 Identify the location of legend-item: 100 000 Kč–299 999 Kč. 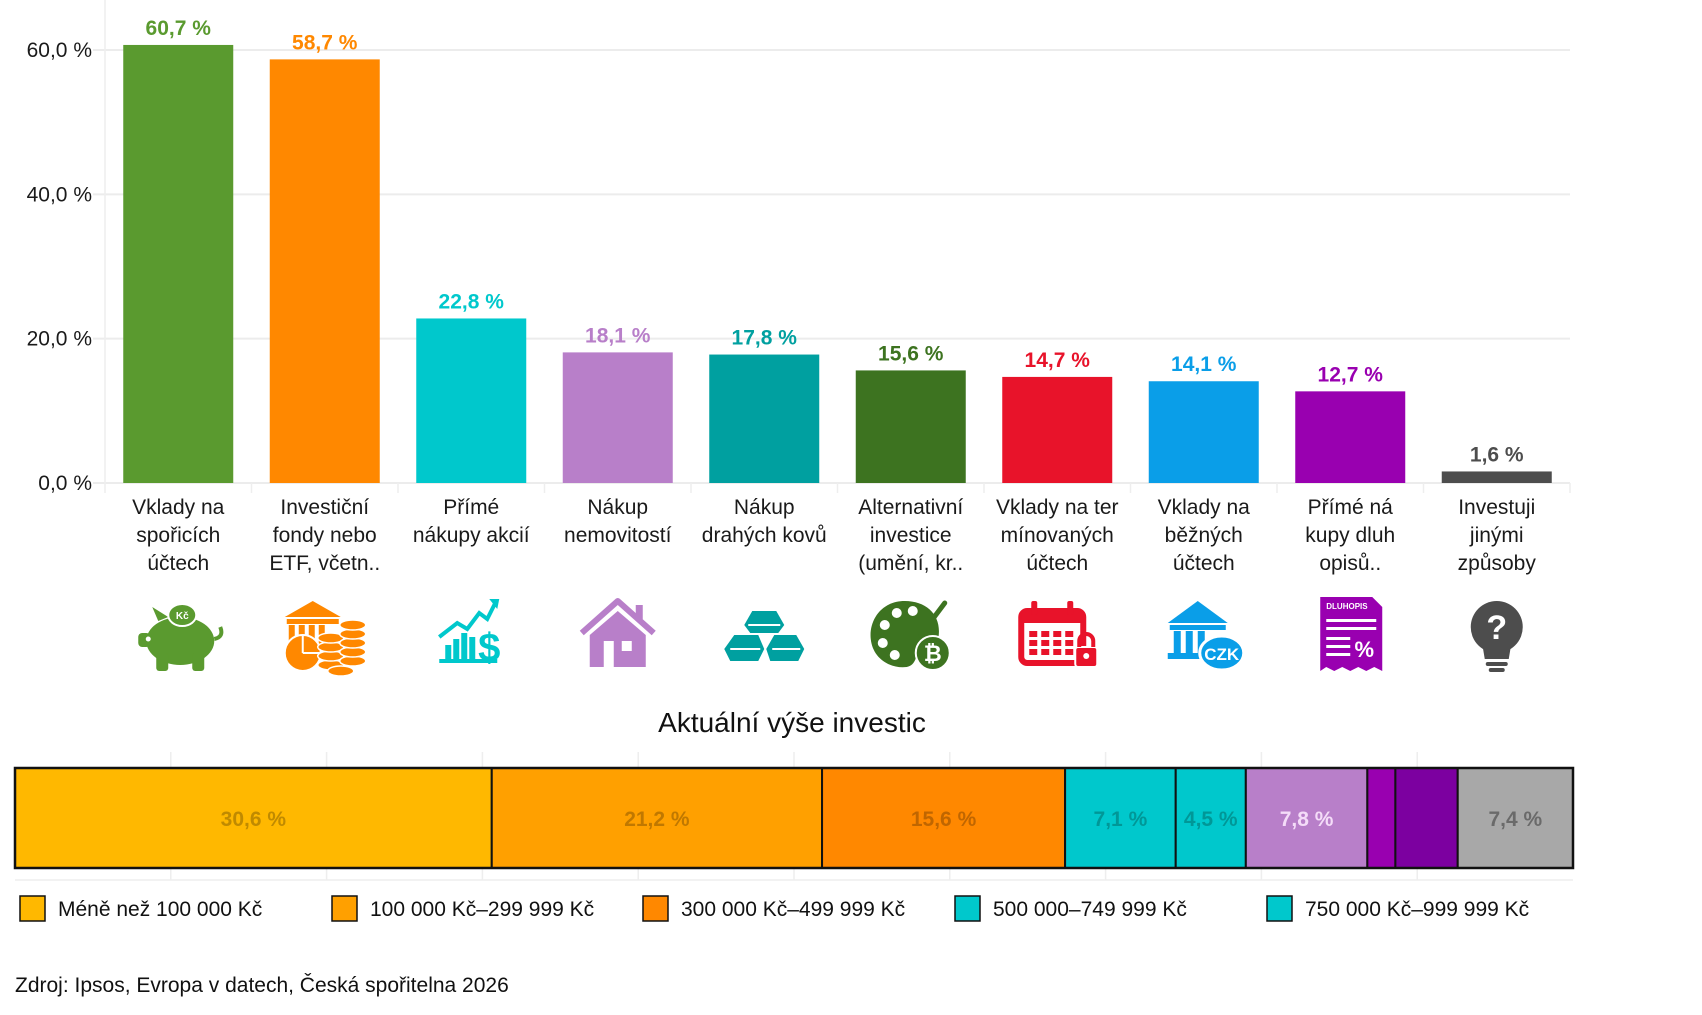
(462, 908).